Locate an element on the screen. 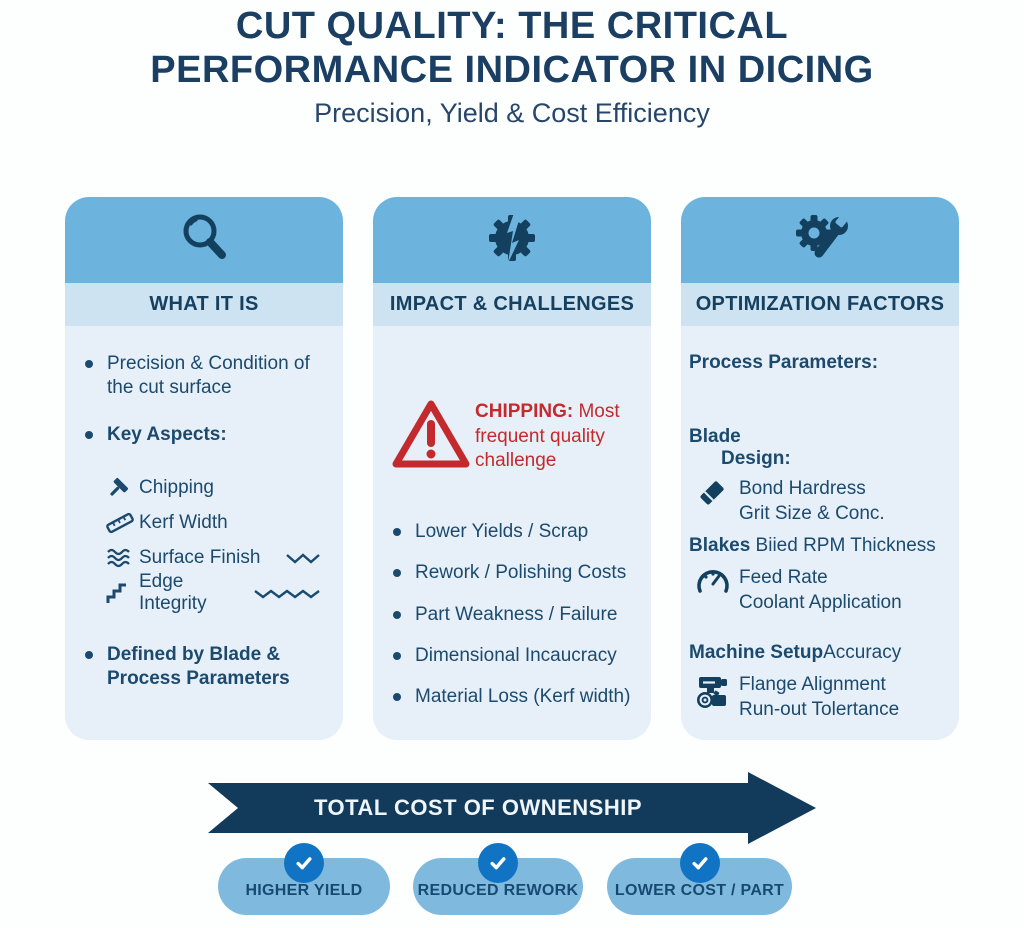 The image size is (1024, 928). list-item: Part Weakness / Failure is located at coordinates (512, 615).